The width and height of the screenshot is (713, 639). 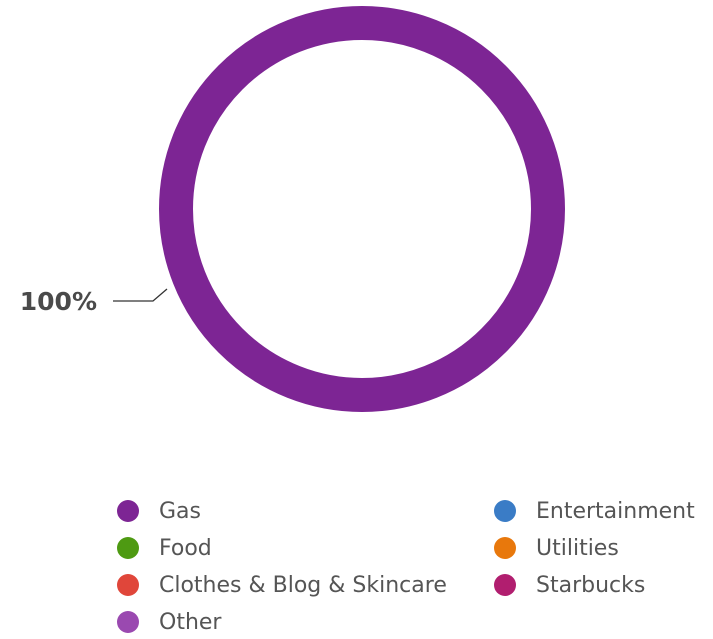 I want to click on legend-label: Starbucks, so click(x=591, y=585).